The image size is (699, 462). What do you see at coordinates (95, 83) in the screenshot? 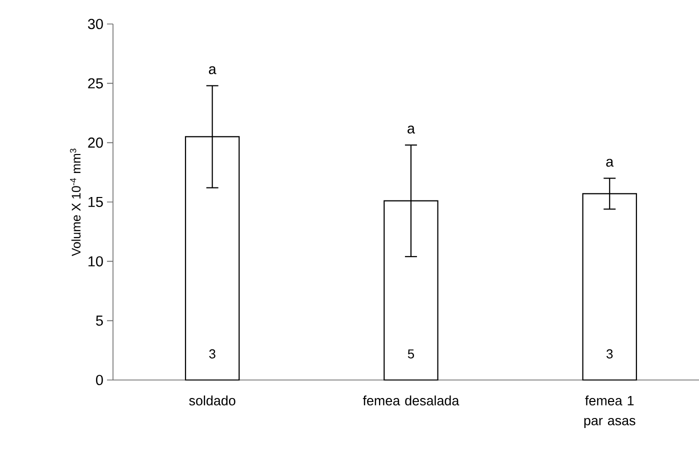
I see `y-tick-label: 25` at bounding box center [95, 83].